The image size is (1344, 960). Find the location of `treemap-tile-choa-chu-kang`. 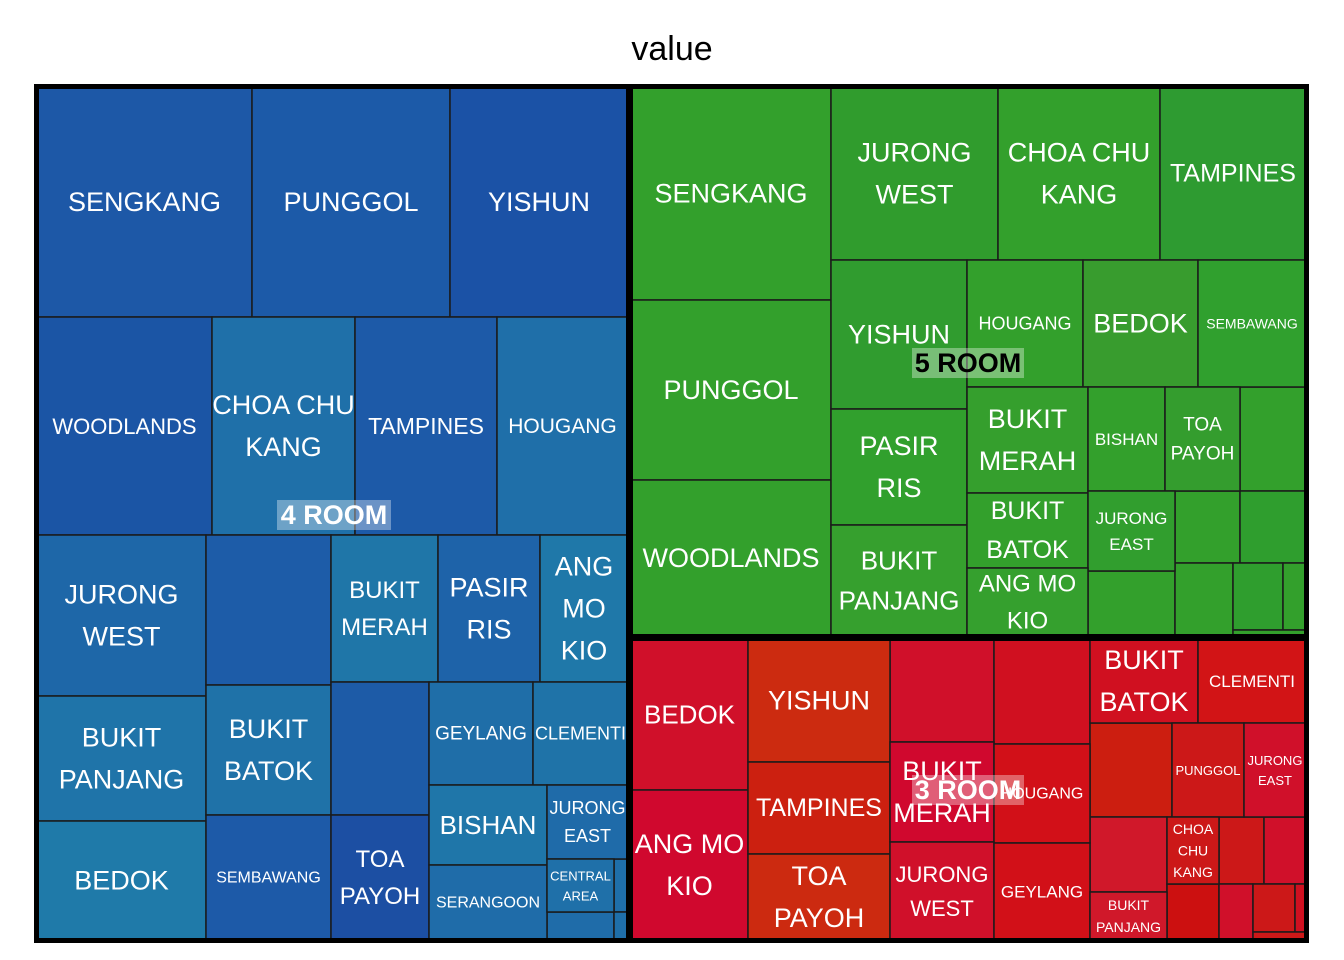

treemap-tile-choa-chu-kang is located at coordinates (1193, 850).